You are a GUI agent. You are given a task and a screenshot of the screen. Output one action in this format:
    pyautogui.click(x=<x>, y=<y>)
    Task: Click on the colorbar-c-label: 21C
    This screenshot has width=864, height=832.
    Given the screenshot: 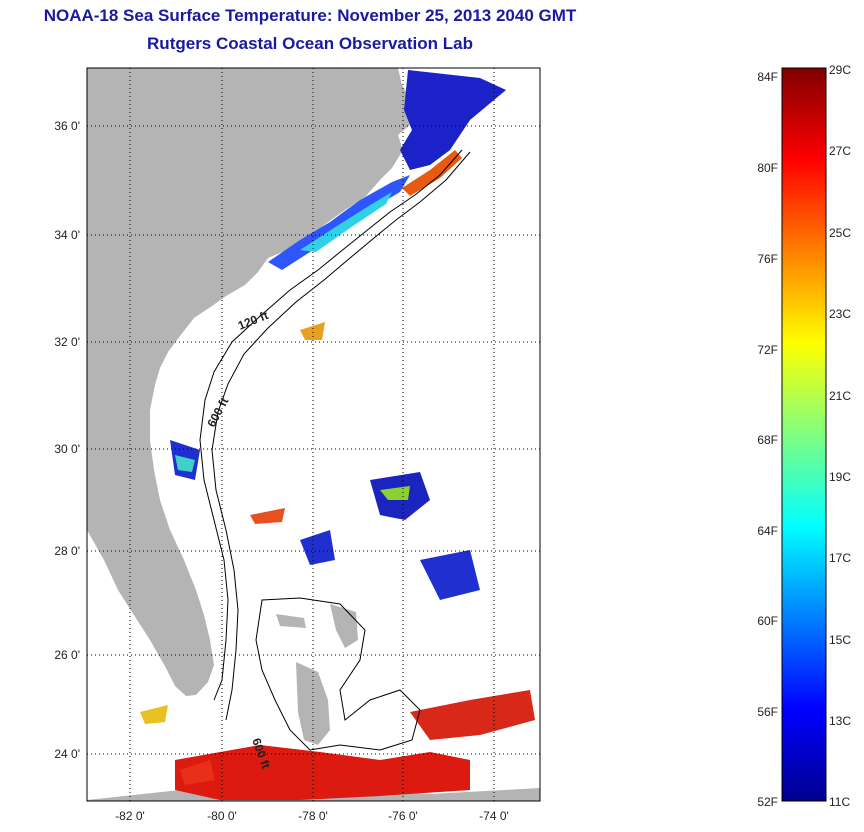 What is the action you would take?
    pyautogui.click(x=840, y=396)
    